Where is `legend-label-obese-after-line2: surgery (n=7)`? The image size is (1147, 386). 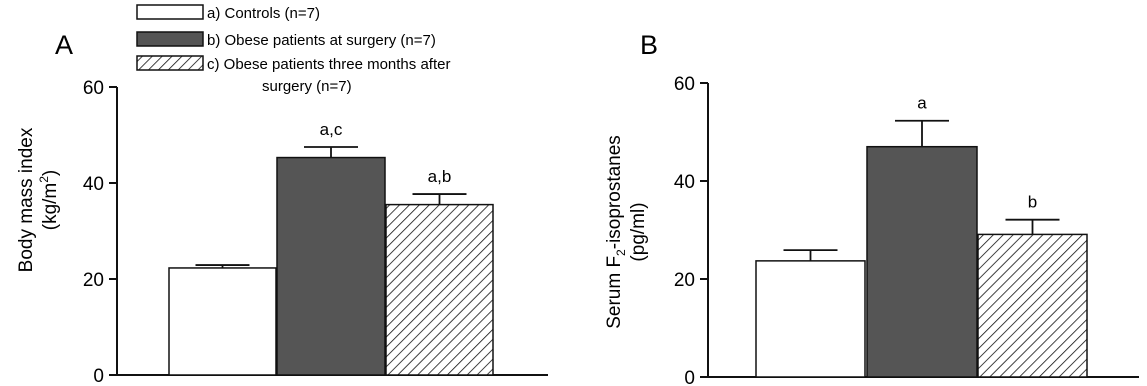 legend-label-obese-after-line2: surgery (n=7) is located at coordinates (307, 86).